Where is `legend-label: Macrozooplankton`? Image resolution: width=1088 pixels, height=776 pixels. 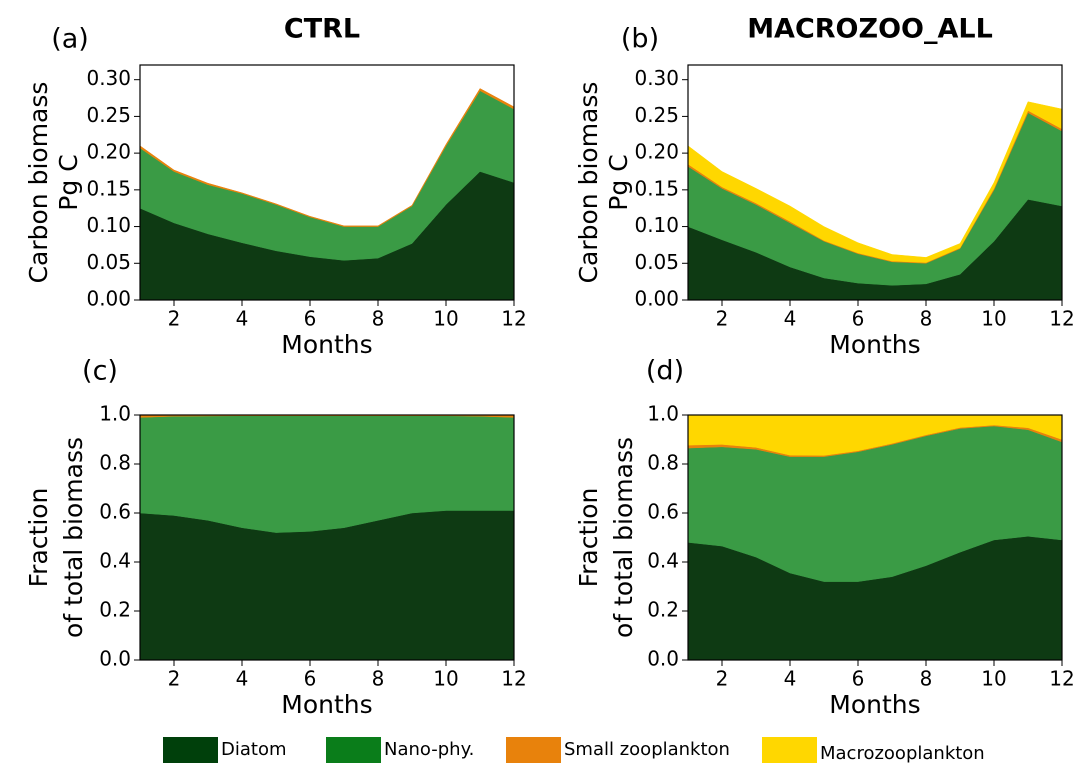 legend-label: Macrozooplankton is located at coordinates (902, 753).